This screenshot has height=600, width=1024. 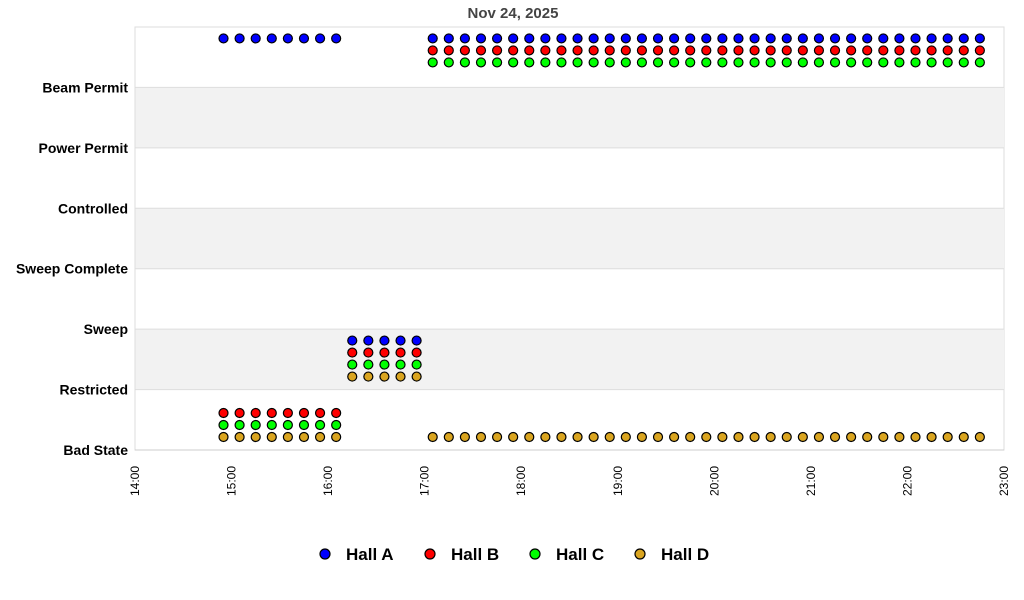 What do you see at coordinates (370, 554) in the screenshot?
I see `legend-label: Hall A` at bounding box center [370, 554].